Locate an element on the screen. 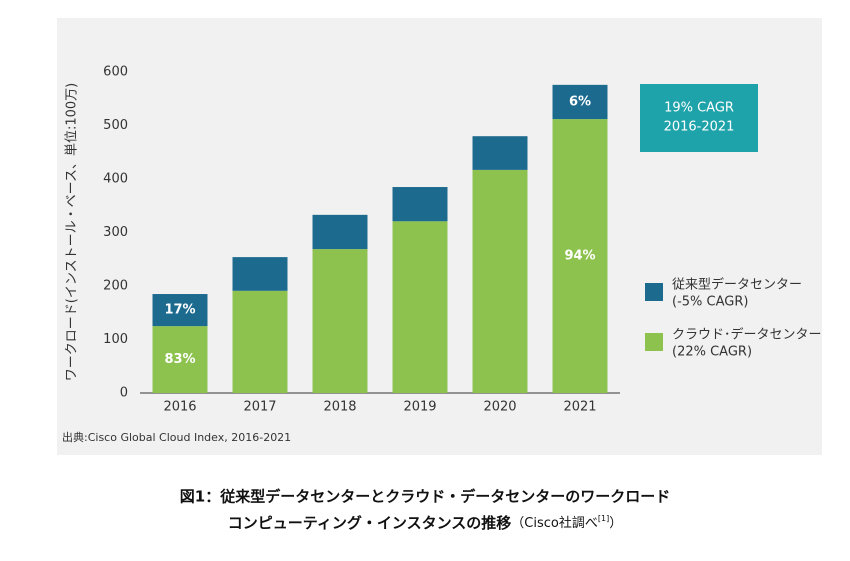 The height and width of the screenshot is (561, 850). share-label: 6% is located at coordinates (580, 101).